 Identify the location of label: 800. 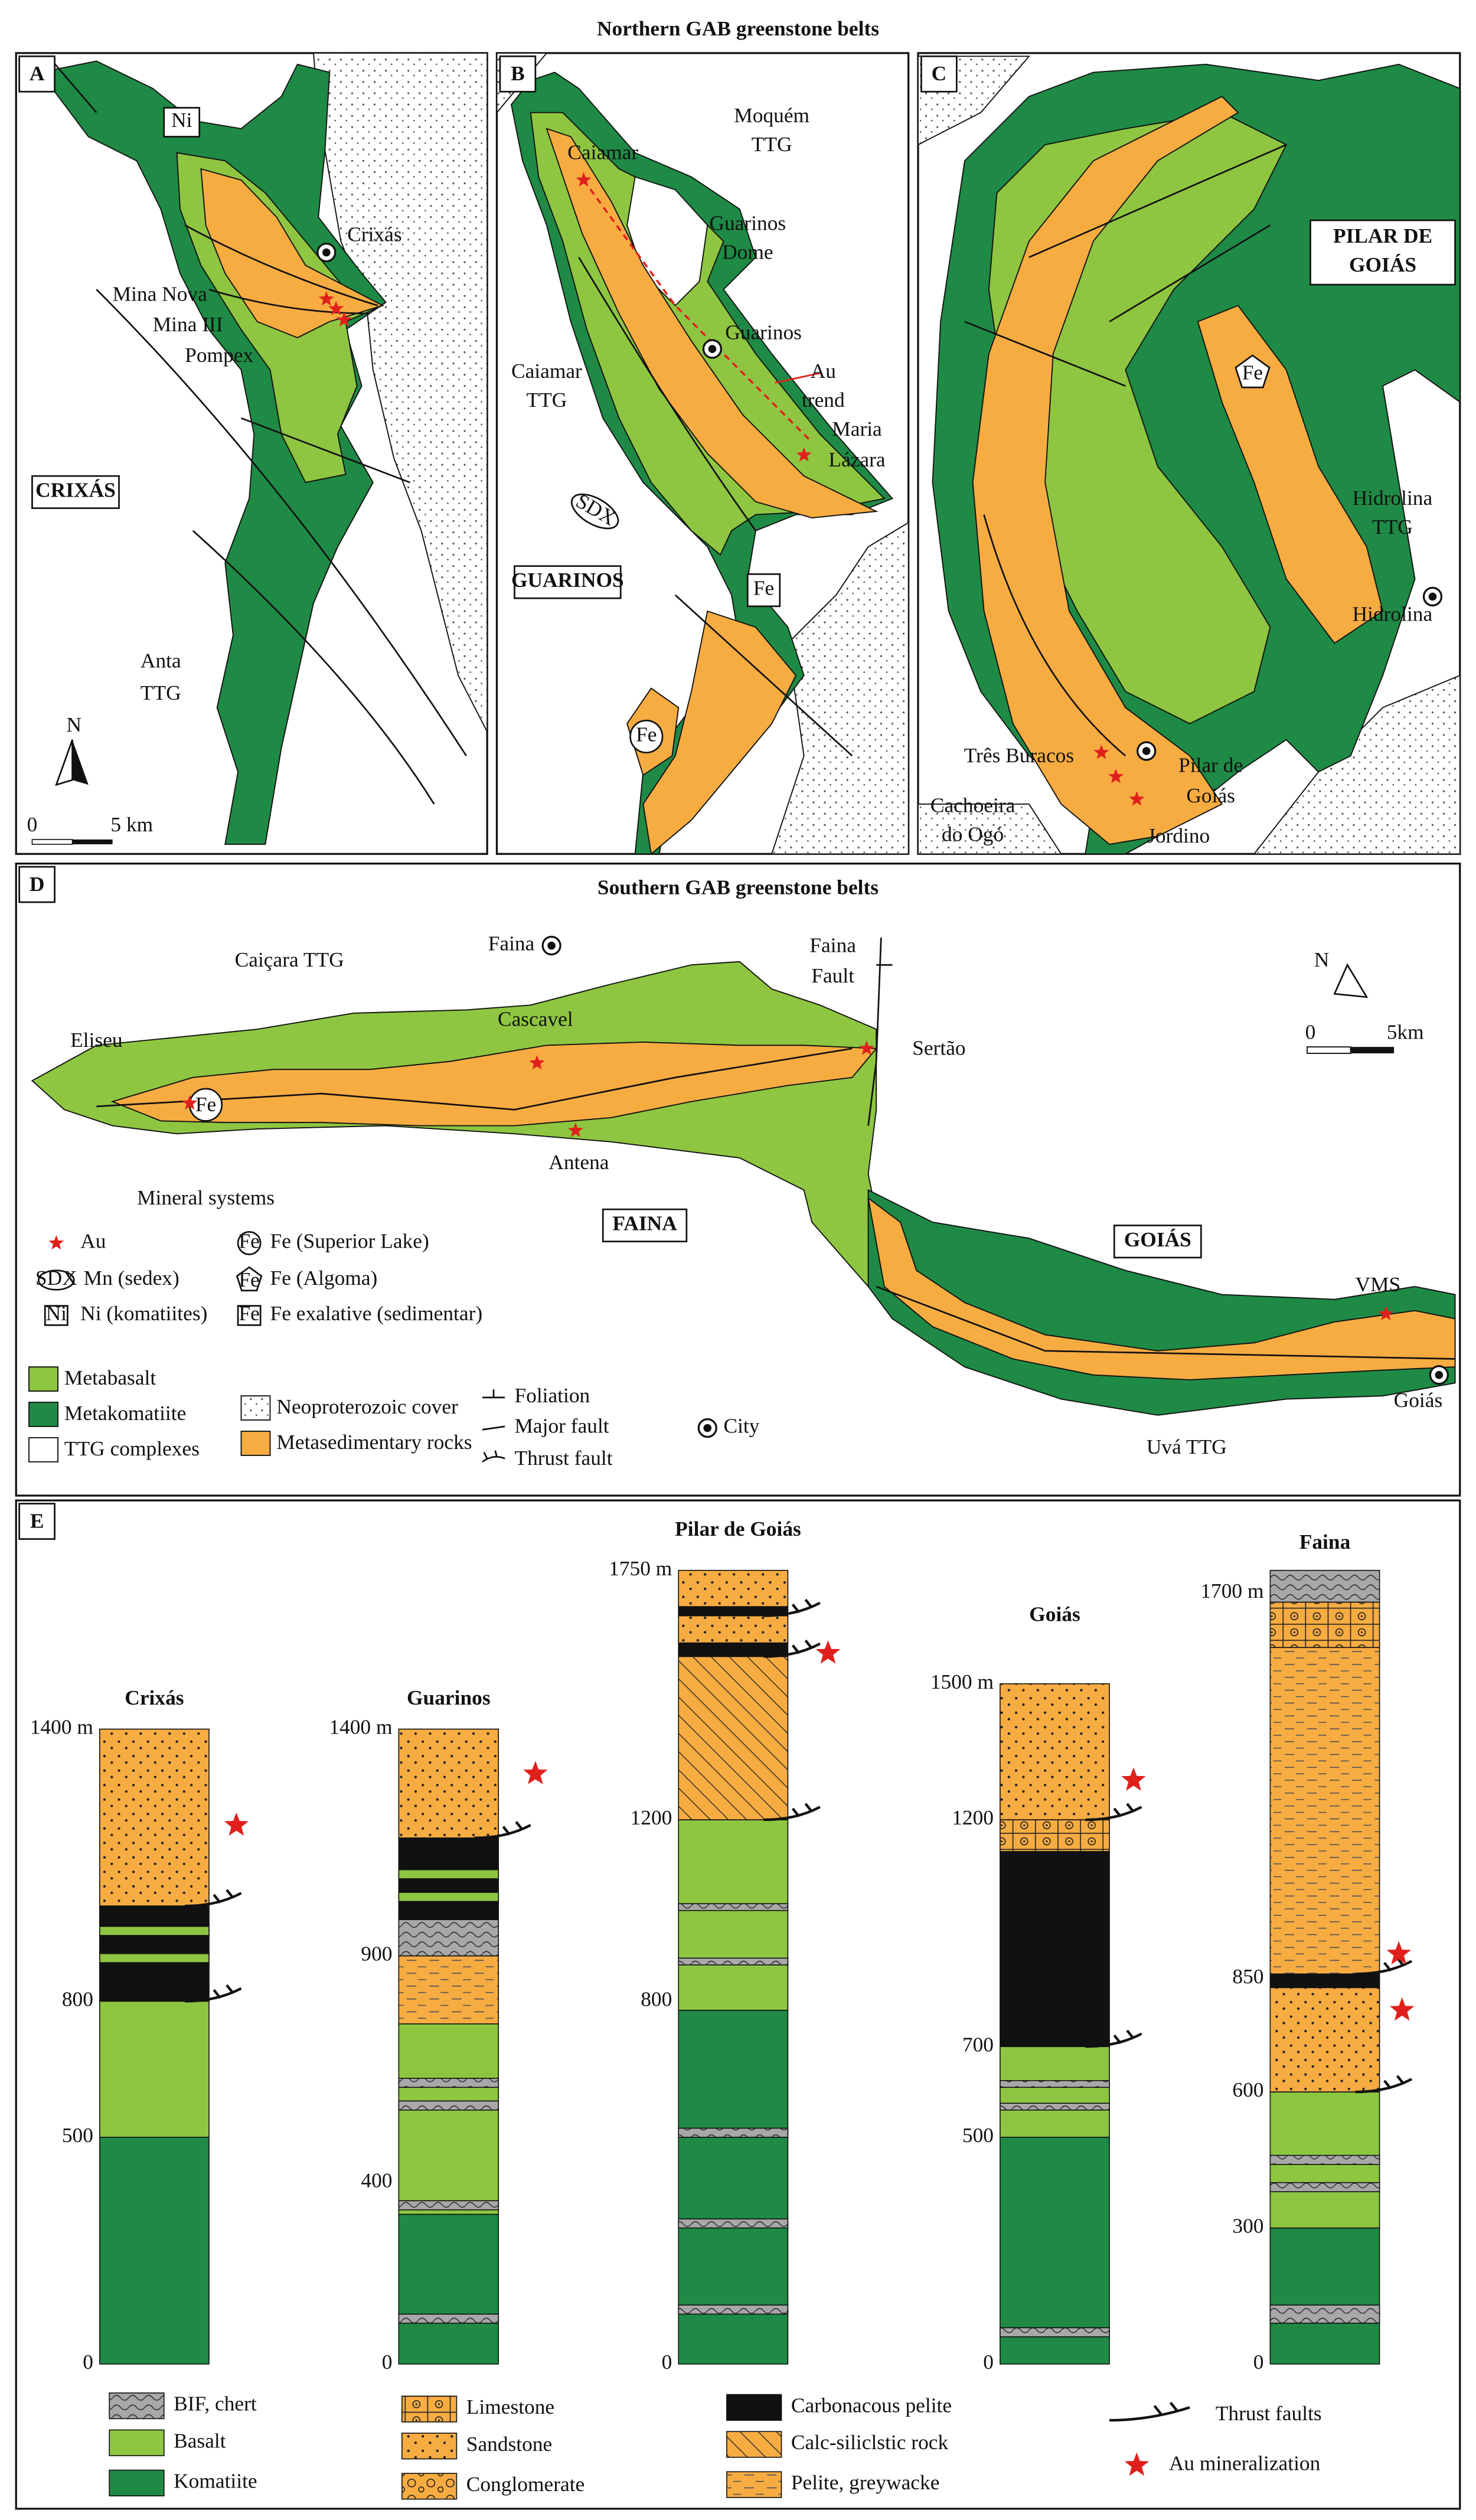
(656, 1998).